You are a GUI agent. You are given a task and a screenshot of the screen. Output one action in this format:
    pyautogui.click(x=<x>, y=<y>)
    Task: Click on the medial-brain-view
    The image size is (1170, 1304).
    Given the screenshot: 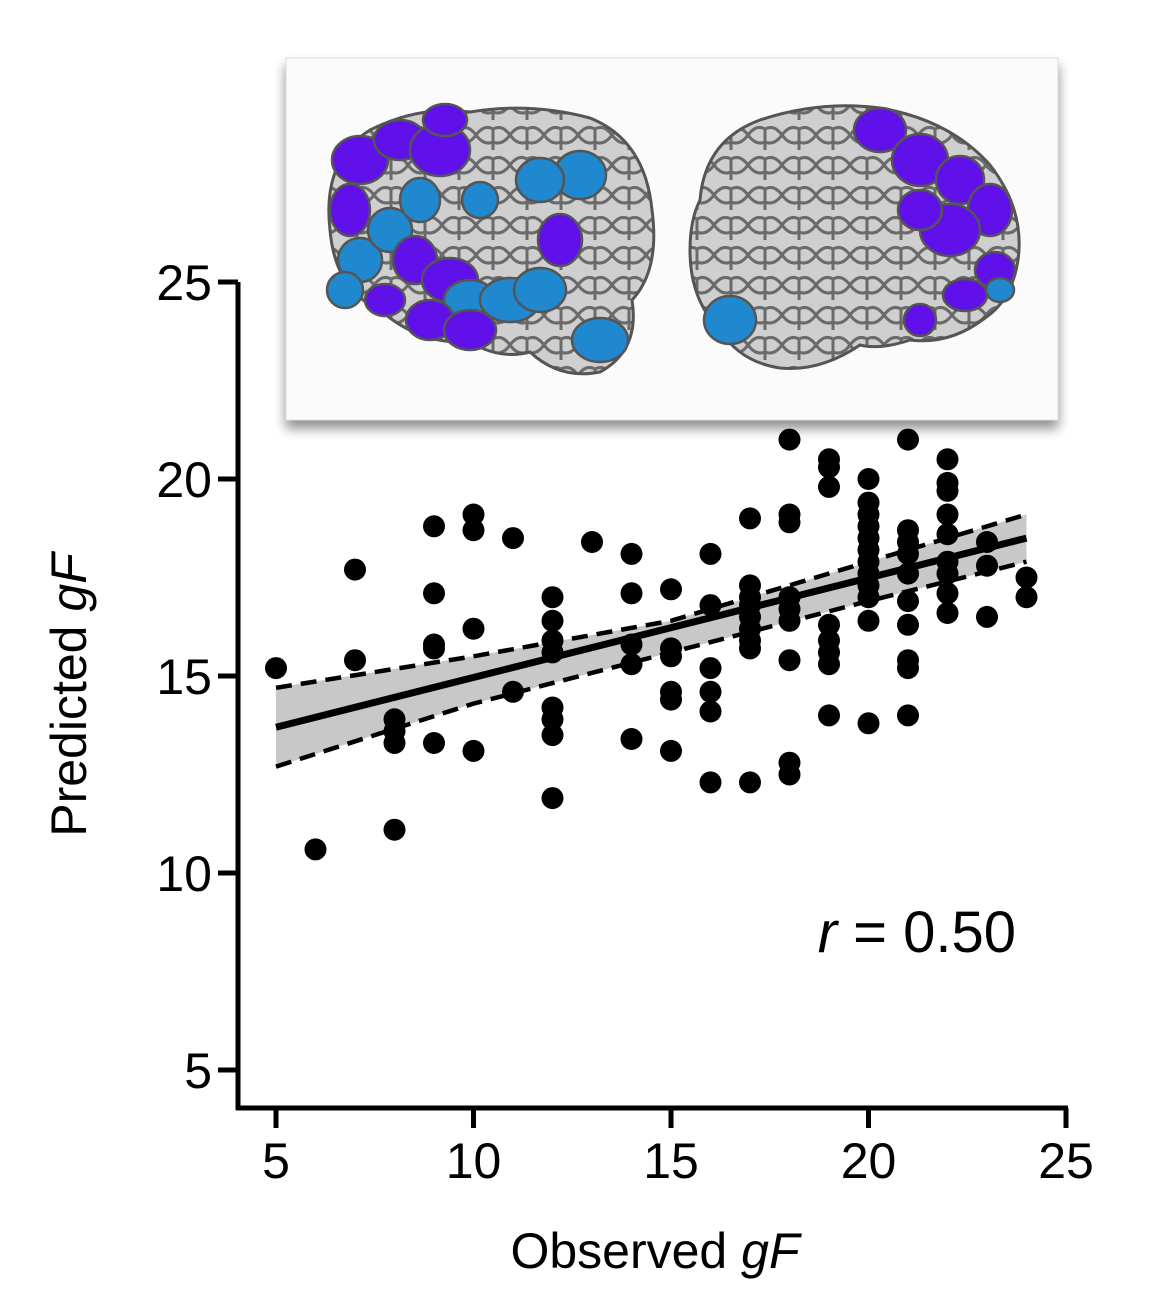 What is the action you would take?
    pyautogui.click(x=854, y=237)
    